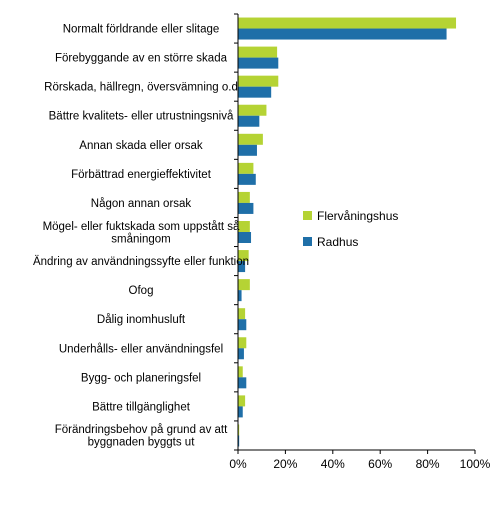 The height and width of the screenshot is (522, 500). Describe the element at coordinates (285, 464) in the screenshot. I see `x-tick-label: 20%` at that location.